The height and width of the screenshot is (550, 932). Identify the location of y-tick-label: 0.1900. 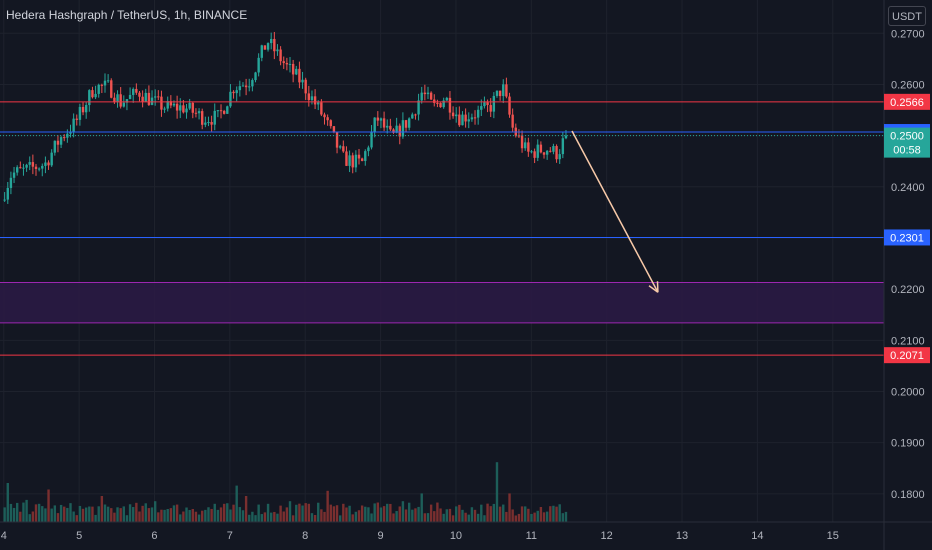
(908, 444).